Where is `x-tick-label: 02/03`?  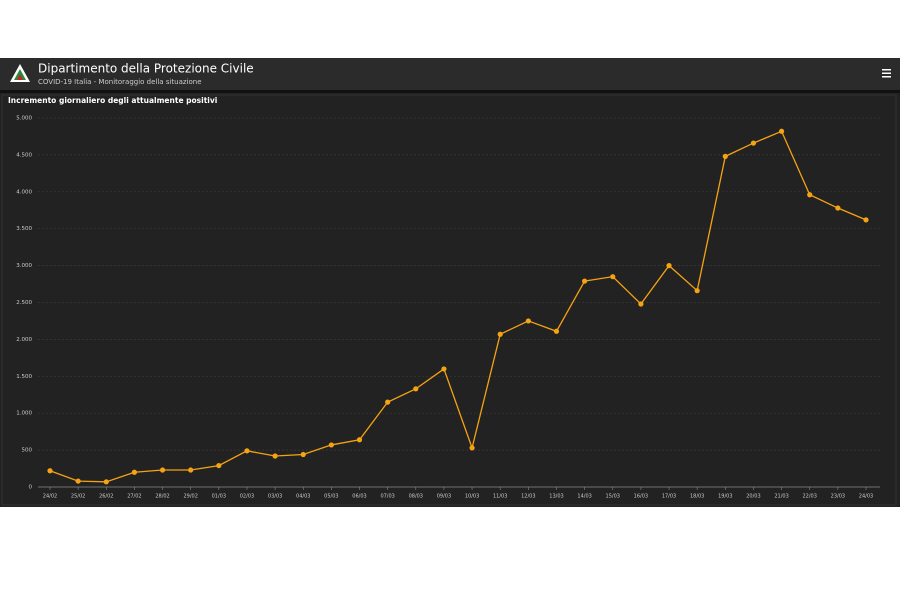
x-tick-label: 02/03 is located at coordinates (247, 497).